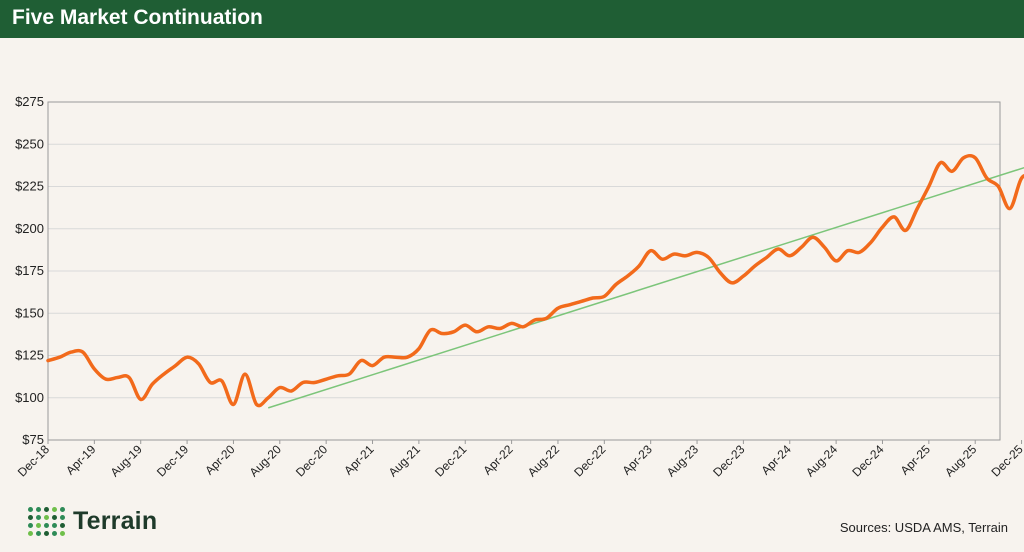 This screenshot has height=552, width=1024. Describe the element at coordinates (29, 143) in the screenshot. I see `y-tick-label: $250` at that location.